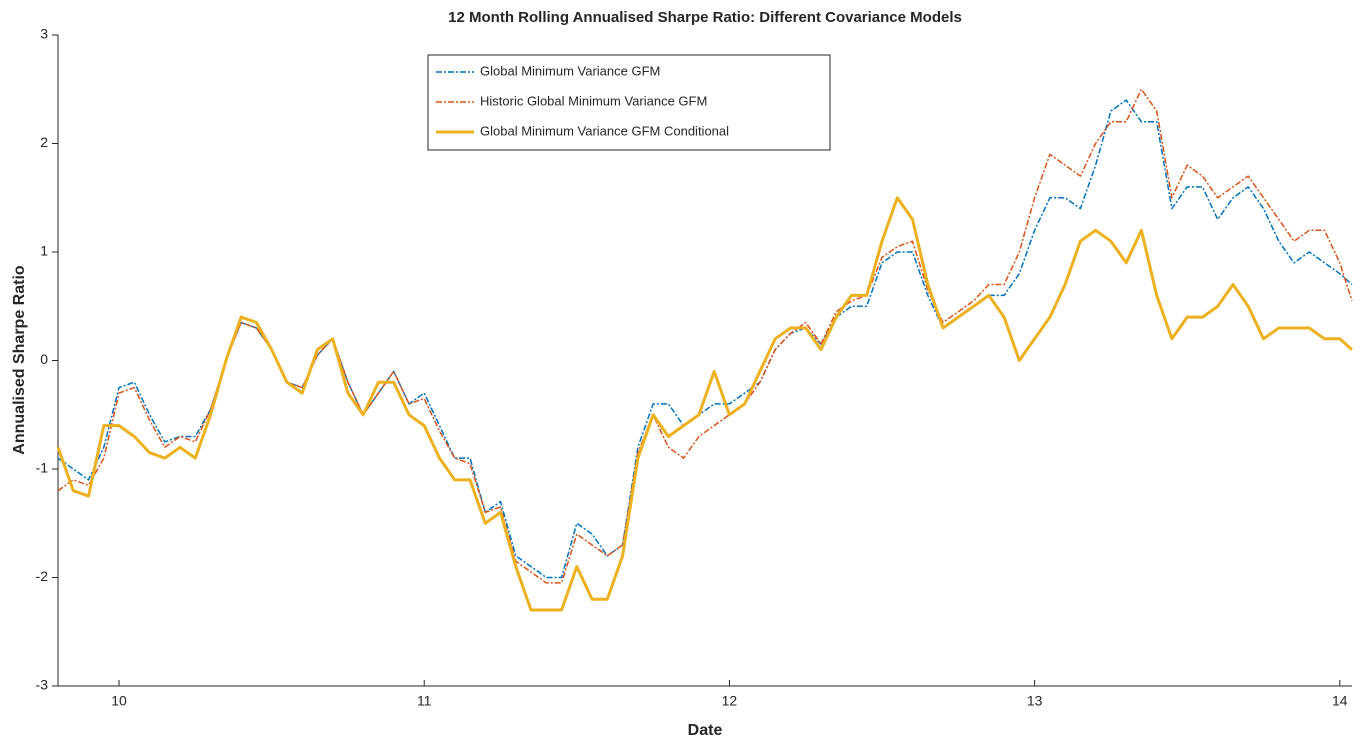  What do you see at coordinates (42, 576) in the screenshot?
I see `y-tick-label: -2` at bounding box center [42, 576].